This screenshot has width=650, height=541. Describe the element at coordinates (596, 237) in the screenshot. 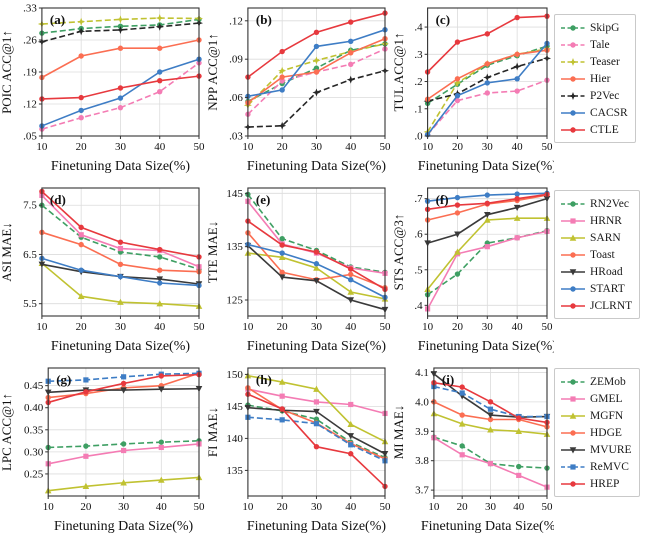

I see `legend-entry-SARN: SARN` at that location.